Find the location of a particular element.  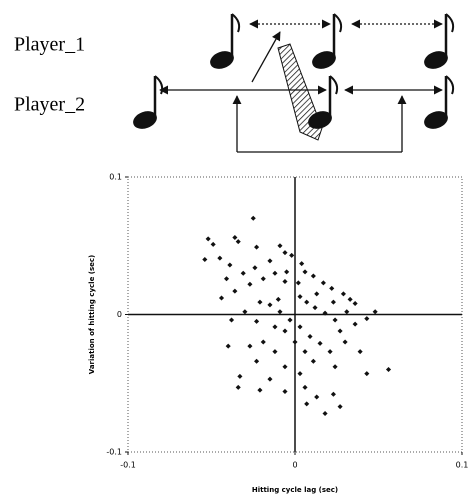

y-tick-label: 0.1 is located at coordinates (115, 177).